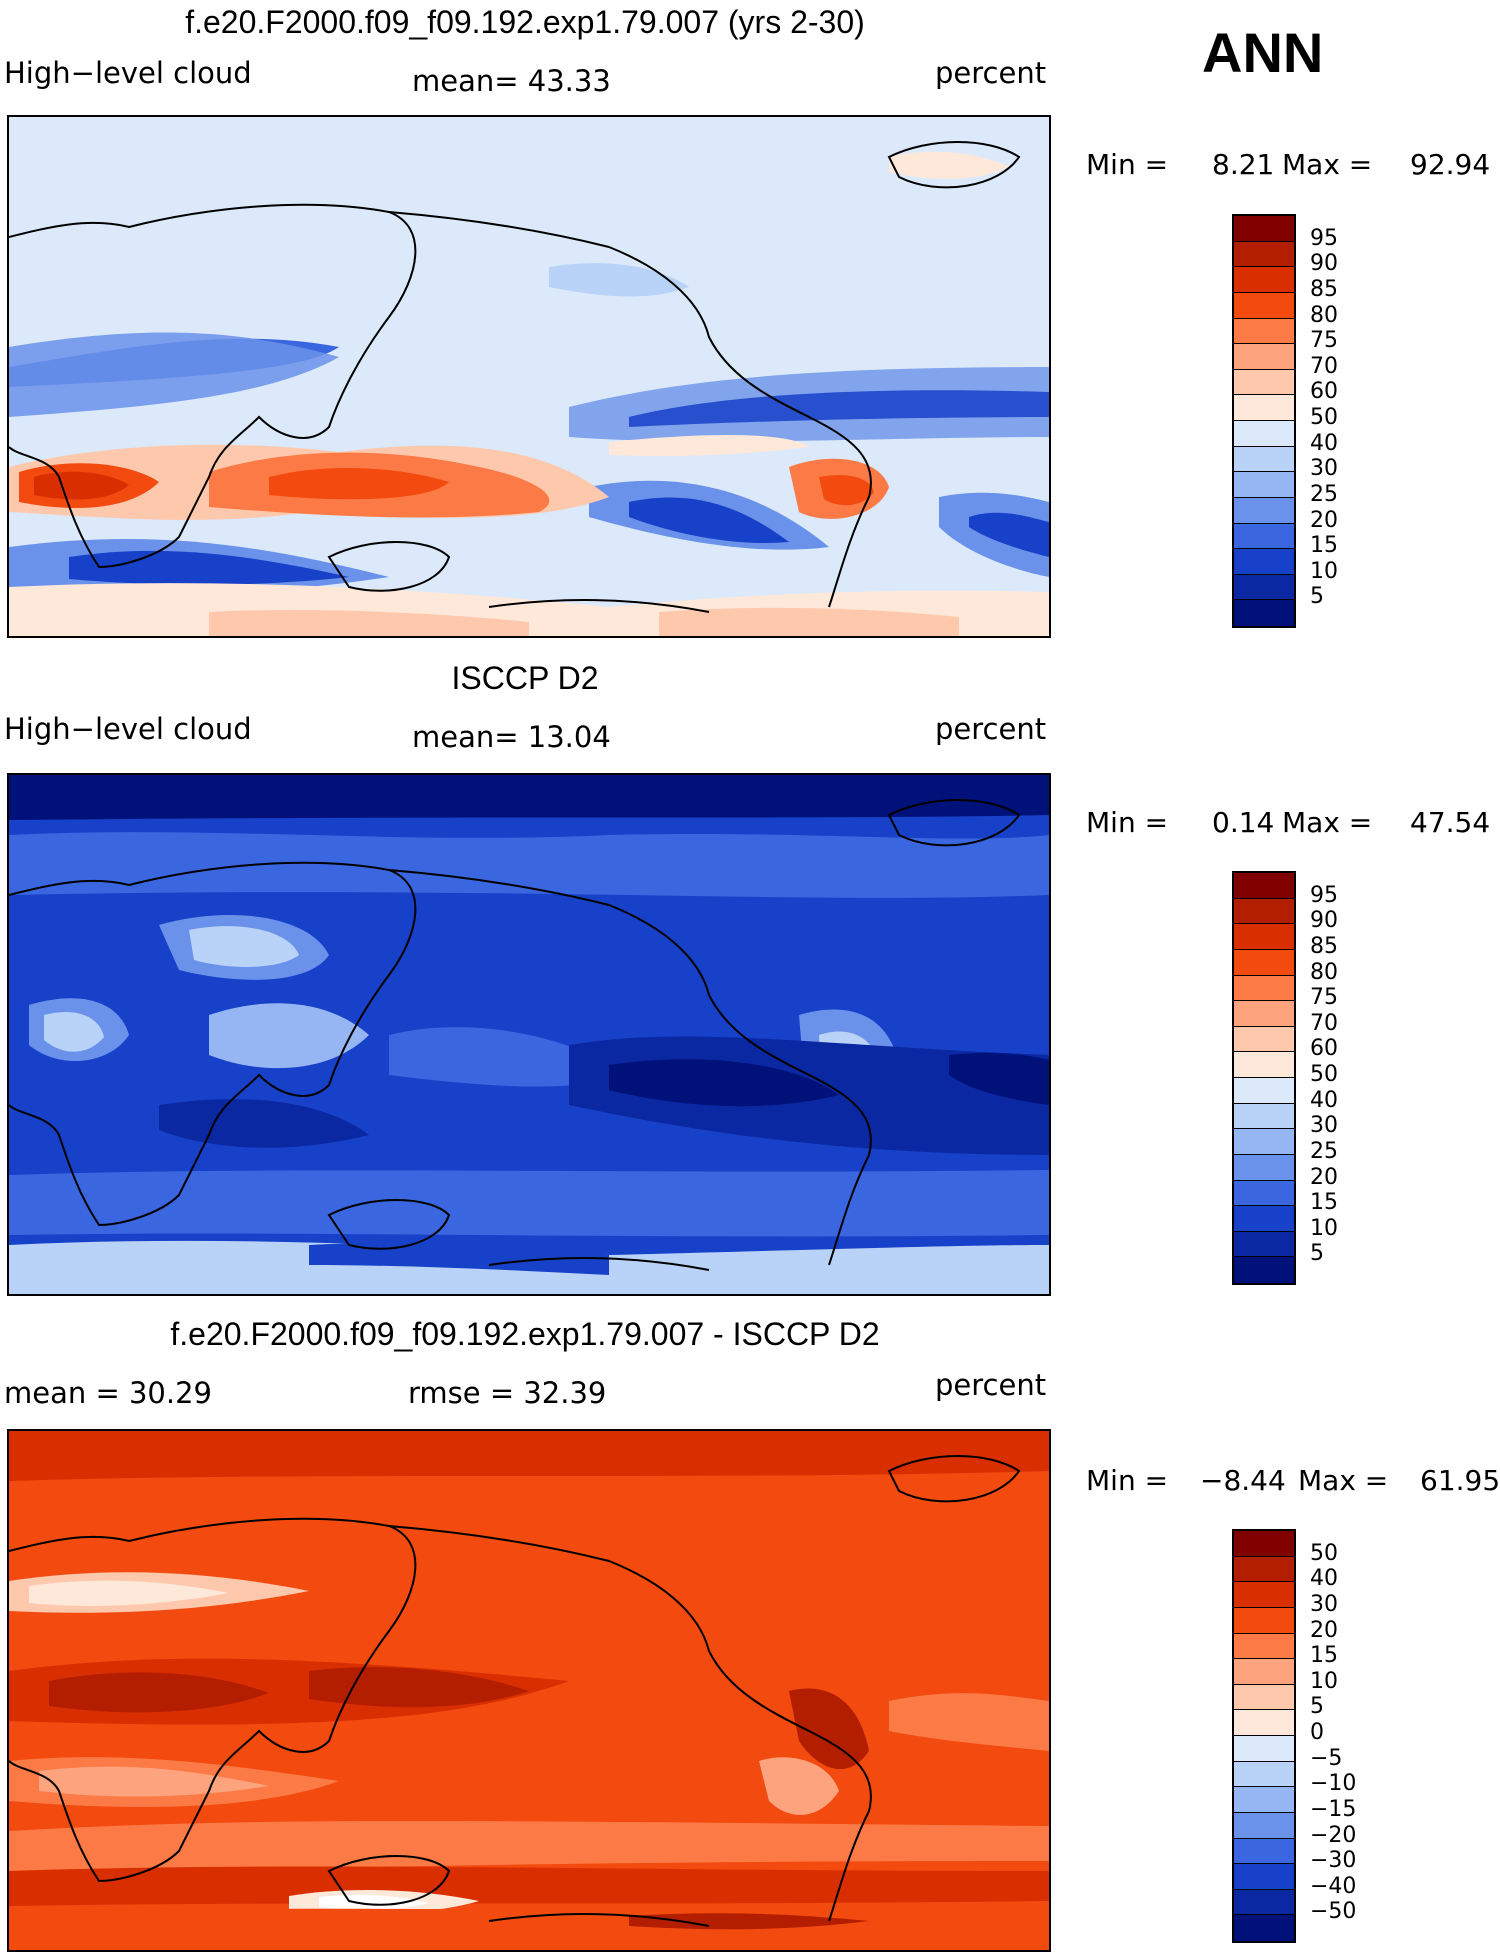 The width and height of the screenshot is (1500, 1956). I want to click on colorbar-tick-label: −5, so click(1326, 1758).